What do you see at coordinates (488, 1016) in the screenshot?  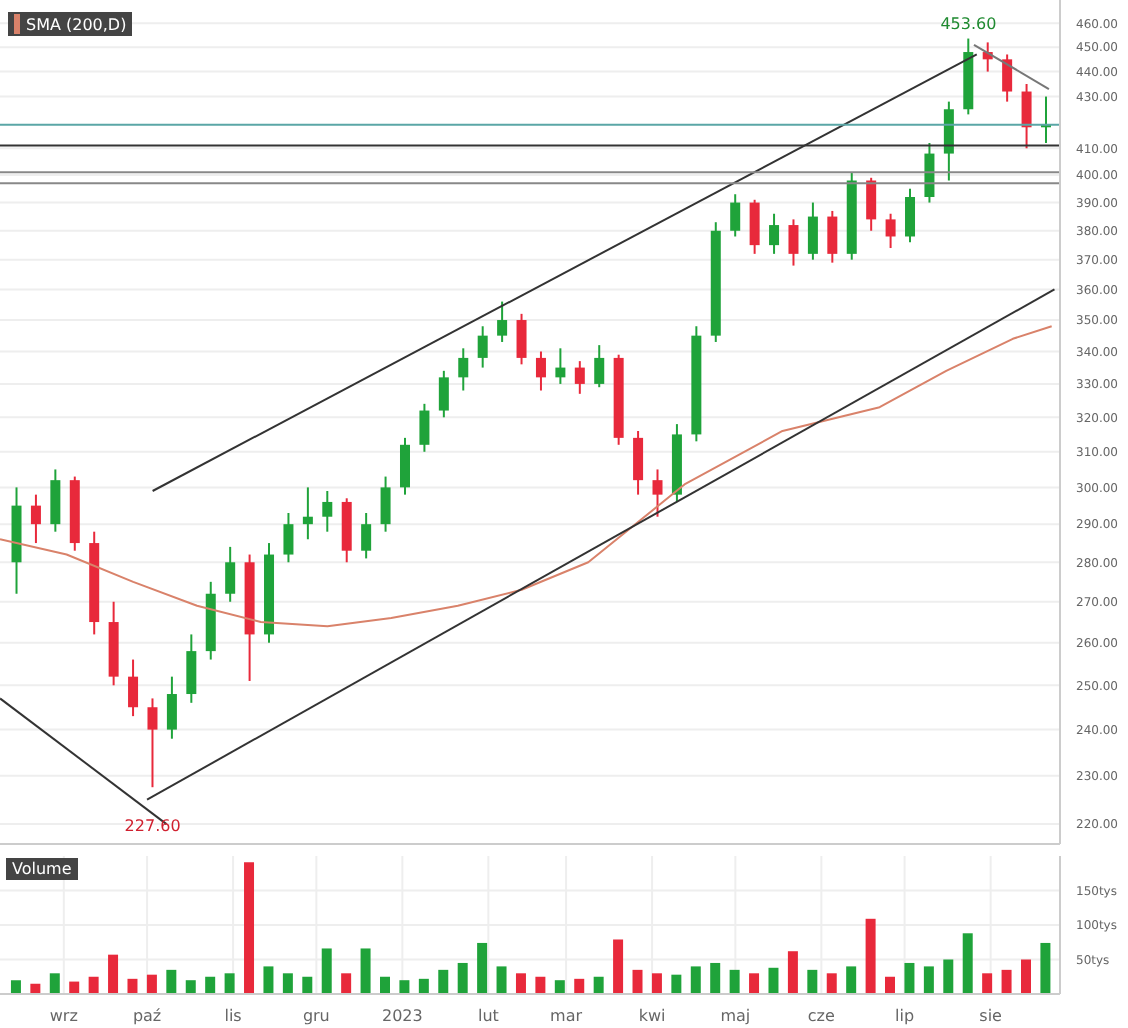 I see `x-tick-label: lut` at bounding box center [488, 1016].